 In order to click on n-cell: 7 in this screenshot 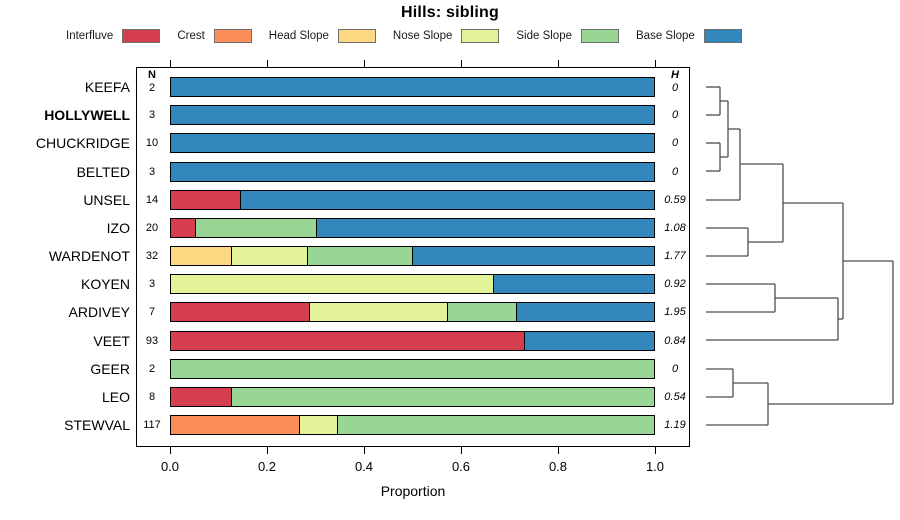, I will do `click(152, 312)`.